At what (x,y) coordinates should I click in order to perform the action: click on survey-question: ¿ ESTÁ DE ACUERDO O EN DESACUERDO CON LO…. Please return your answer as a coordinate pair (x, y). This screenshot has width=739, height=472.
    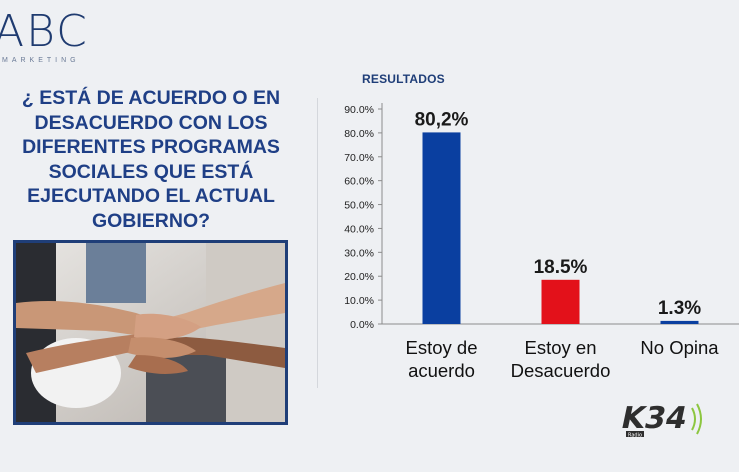
    Looking at the image, I should click on (151, 159).